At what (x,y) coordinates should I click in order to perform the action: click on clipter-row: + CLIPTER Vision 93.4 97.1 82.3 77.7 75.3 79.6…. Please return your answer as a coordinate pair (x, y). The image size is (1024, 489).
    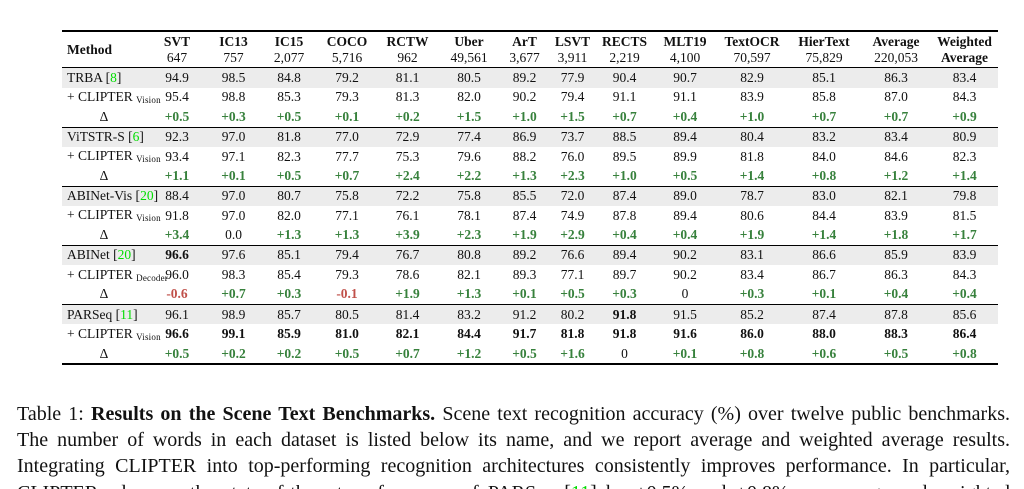
    Looking at the image, I should click on (530, 157).